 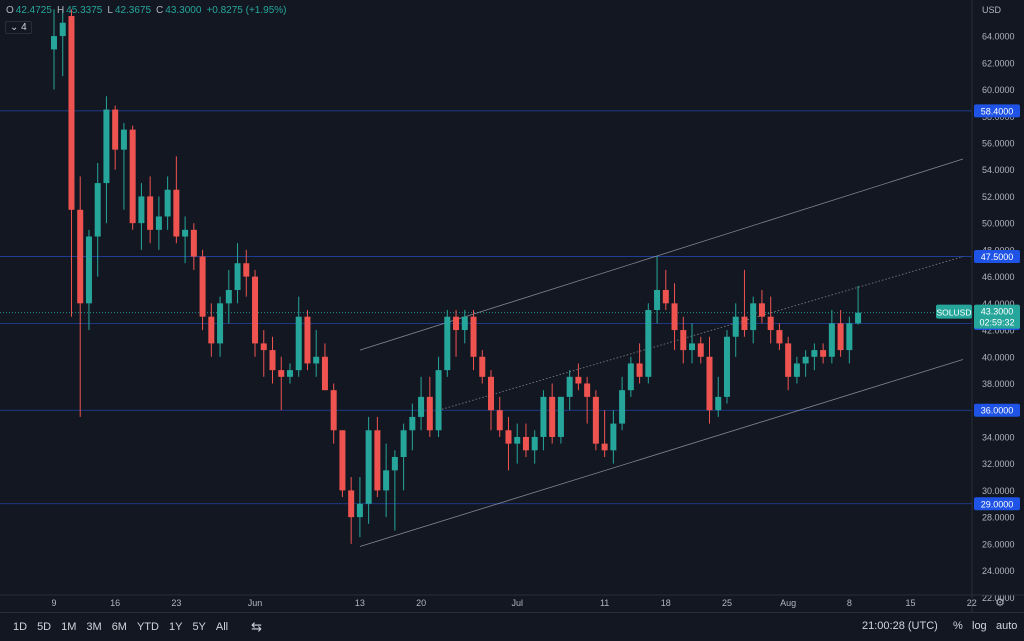 What do you see at coordinates (512, 601) in the screenshot?
I see `time-axis: 9 16 23 Jun 13 20 Jul 11 18 25 Aug 8 15 22 ⚙` at bounding box center [512, 601].